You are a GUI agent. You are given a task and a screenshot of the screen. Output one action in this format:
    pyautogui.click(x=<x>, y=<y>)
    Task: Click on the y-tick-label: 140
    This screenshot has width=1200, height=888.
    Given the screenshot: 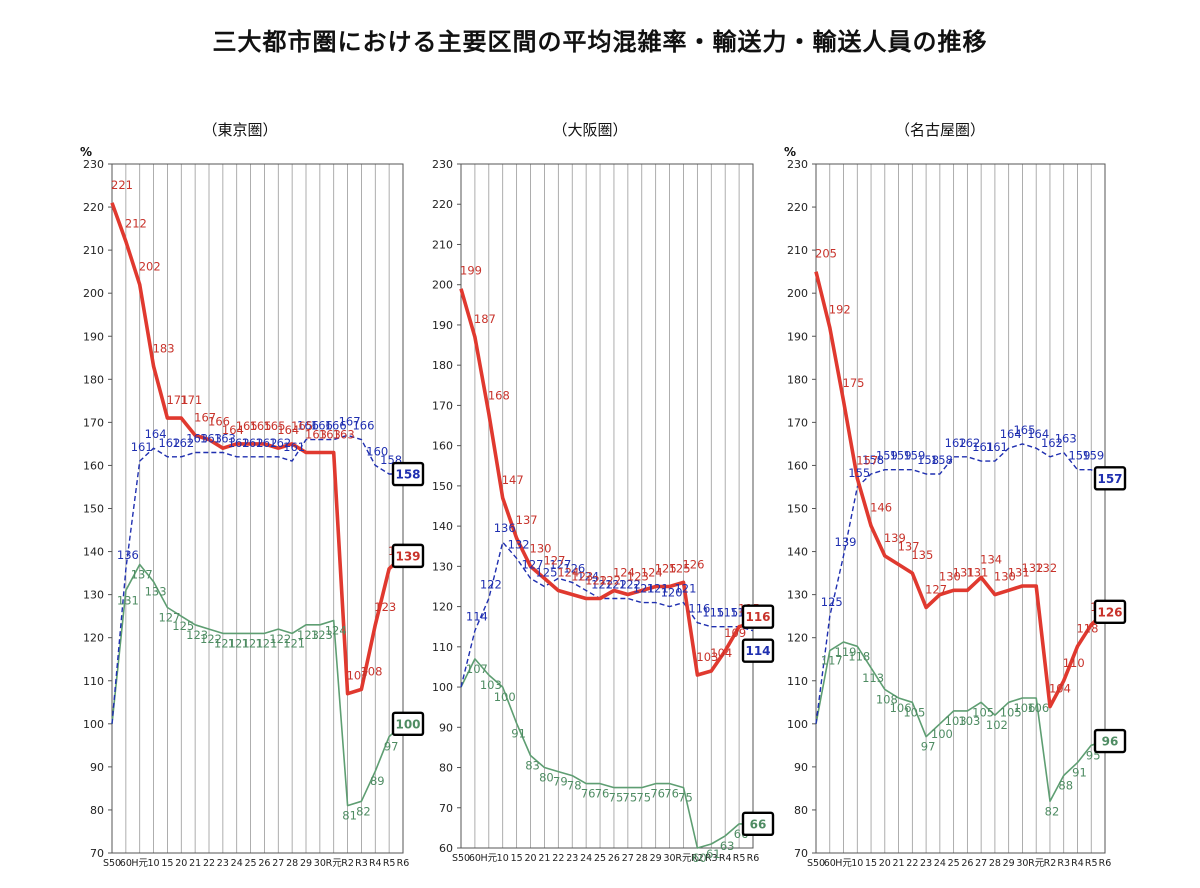 What is the action you would take?
    pyautogui.click(x=93, y=552)
    